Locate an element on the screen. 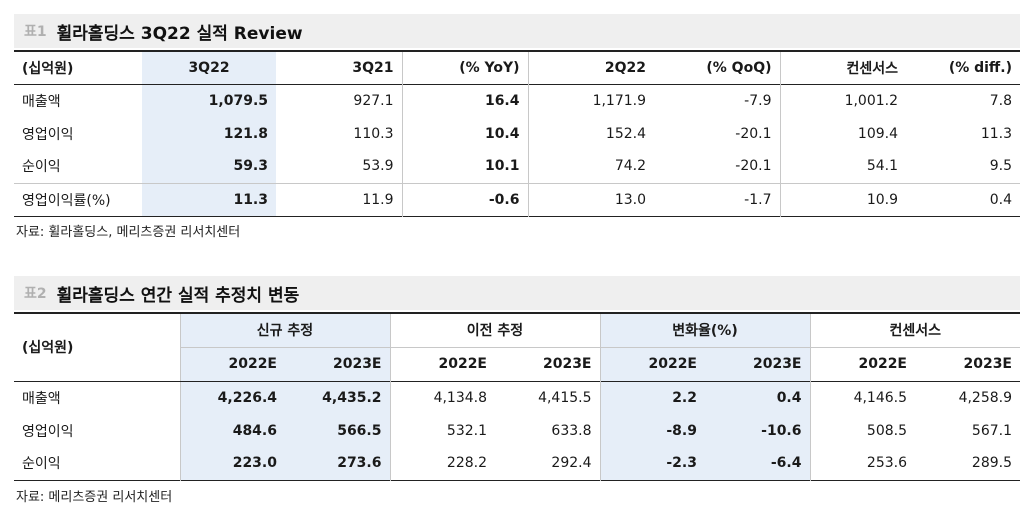  table1-header-3q21: 3Q21 is located at coordinates (373, 67).